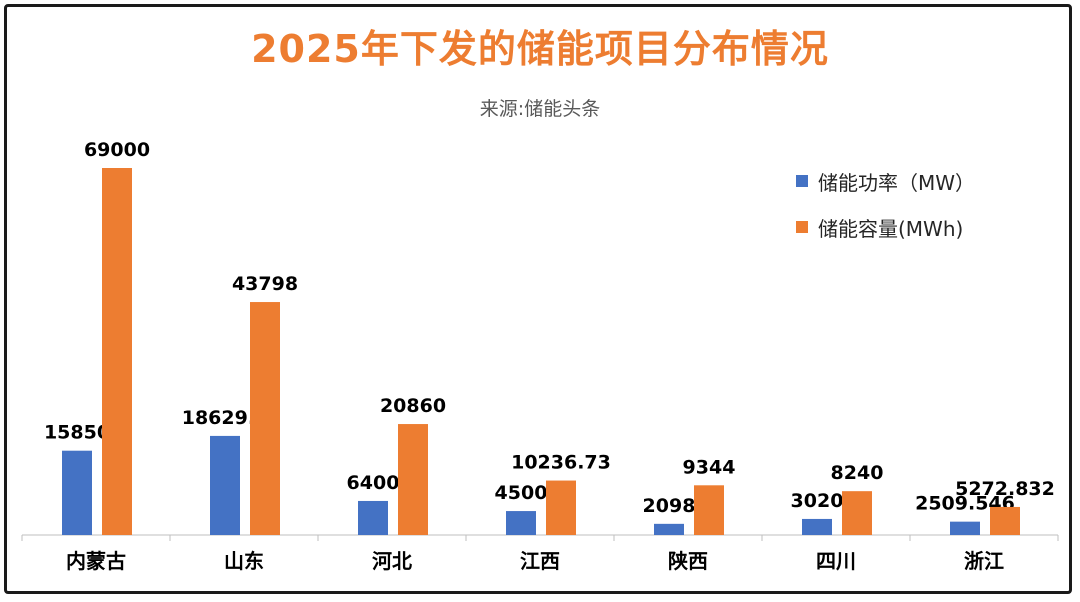 The height and width of the screenshot is (602, 1080). What do you see at coordinates (117, 150) in the screenshot?
I see `data-label-capacity: 69000` at bounding box center [117, 150].